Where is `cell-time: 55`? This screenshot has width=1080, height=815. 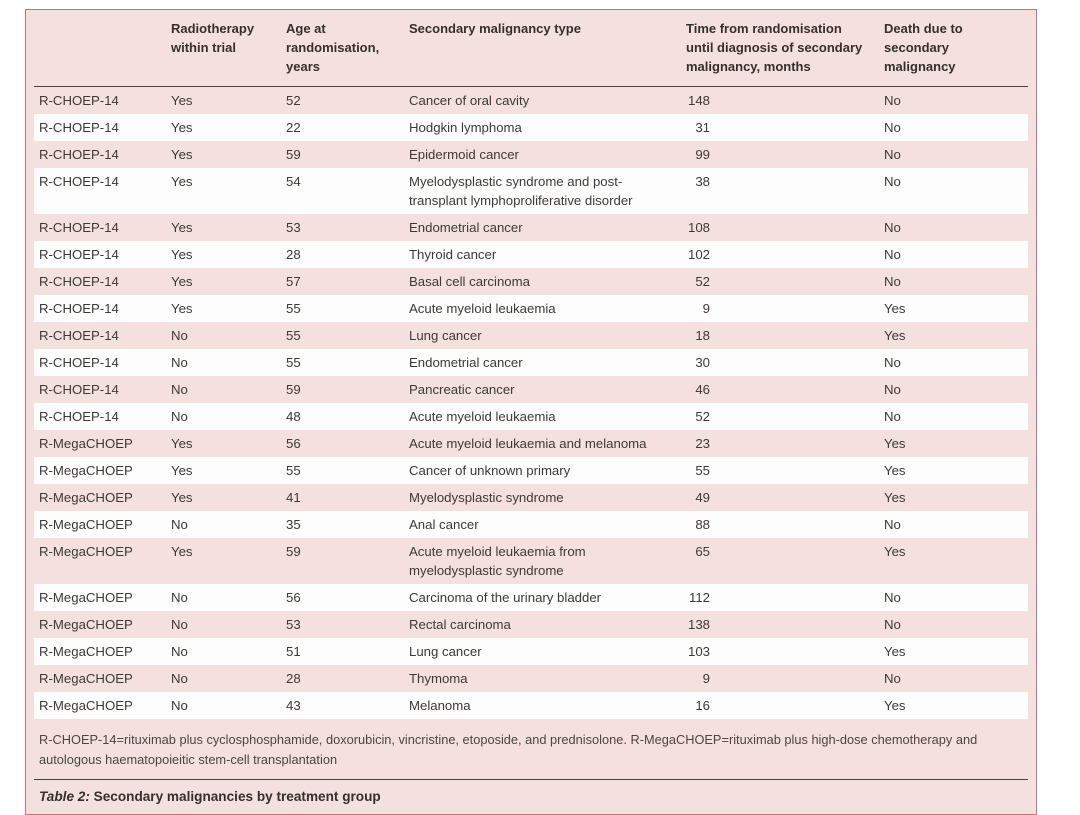 cell-time: 55 is located at coordinates (785, 470).